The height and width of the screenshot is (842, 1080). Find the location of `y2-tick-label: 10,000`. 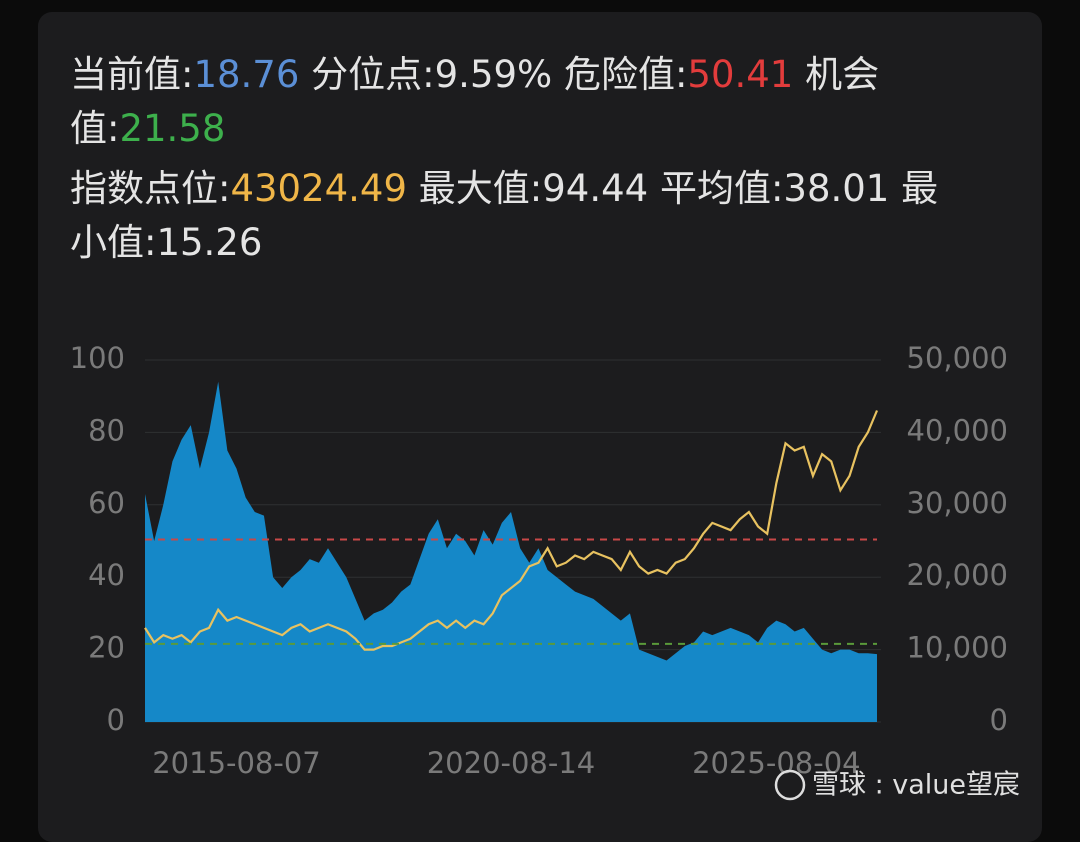

y2-tick-label: 10,000 is located at coordinates (957, 648).